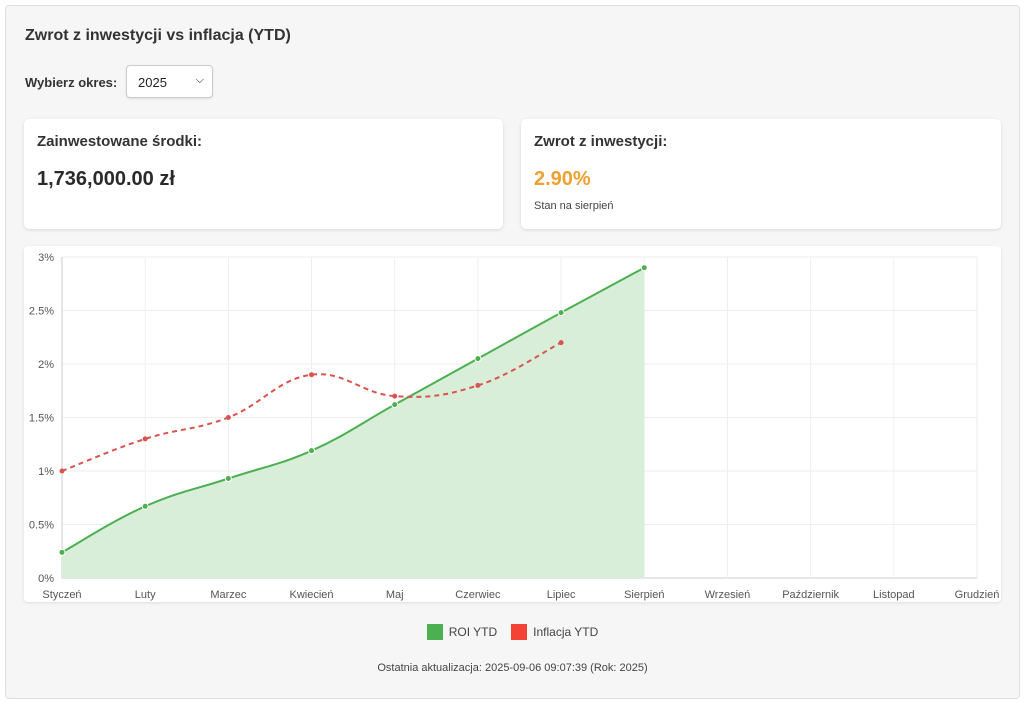  What do you see at coordinates (120, 141) in the screenshot?
I see `invested-label: Zainwestowane środki:` at bounding box center [120, 141].